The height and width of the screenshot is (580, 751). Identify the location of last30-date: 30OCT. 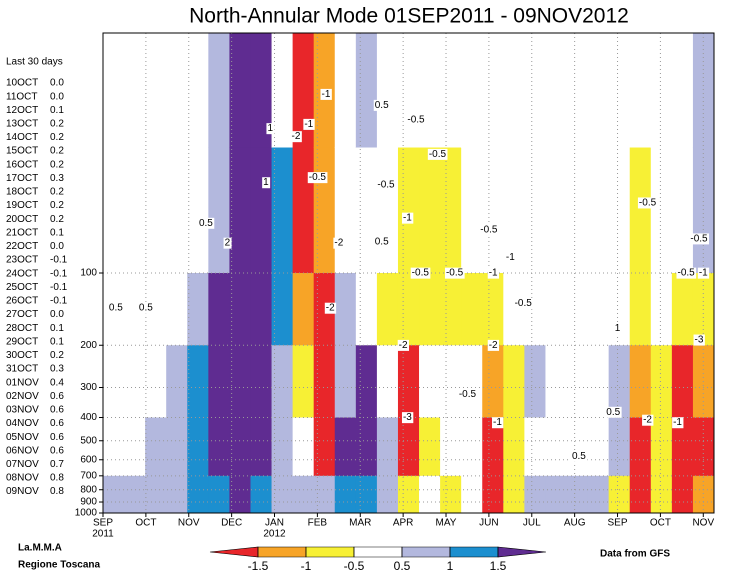
(22, 355).